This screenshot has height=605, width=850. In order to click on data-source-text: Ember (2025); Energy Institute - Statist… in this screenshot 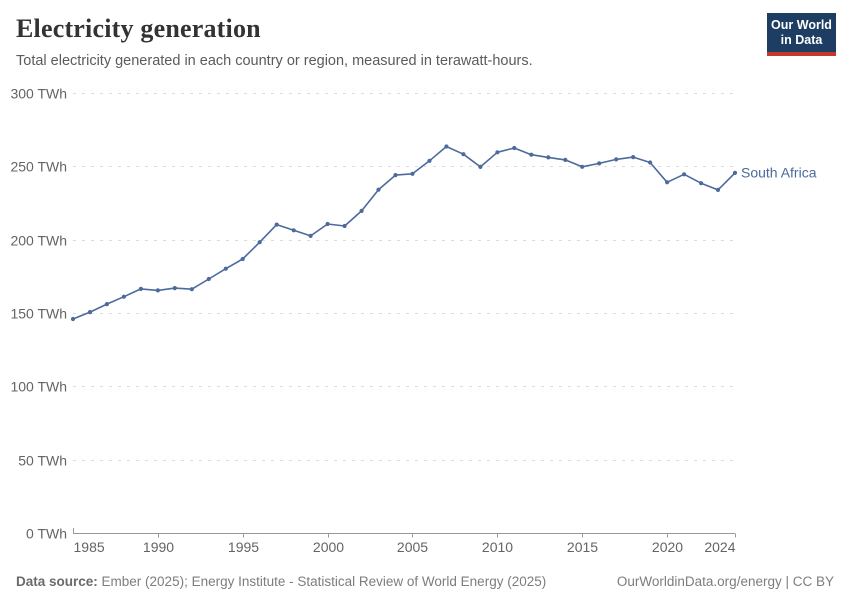, I will do `click(322, 581)`.